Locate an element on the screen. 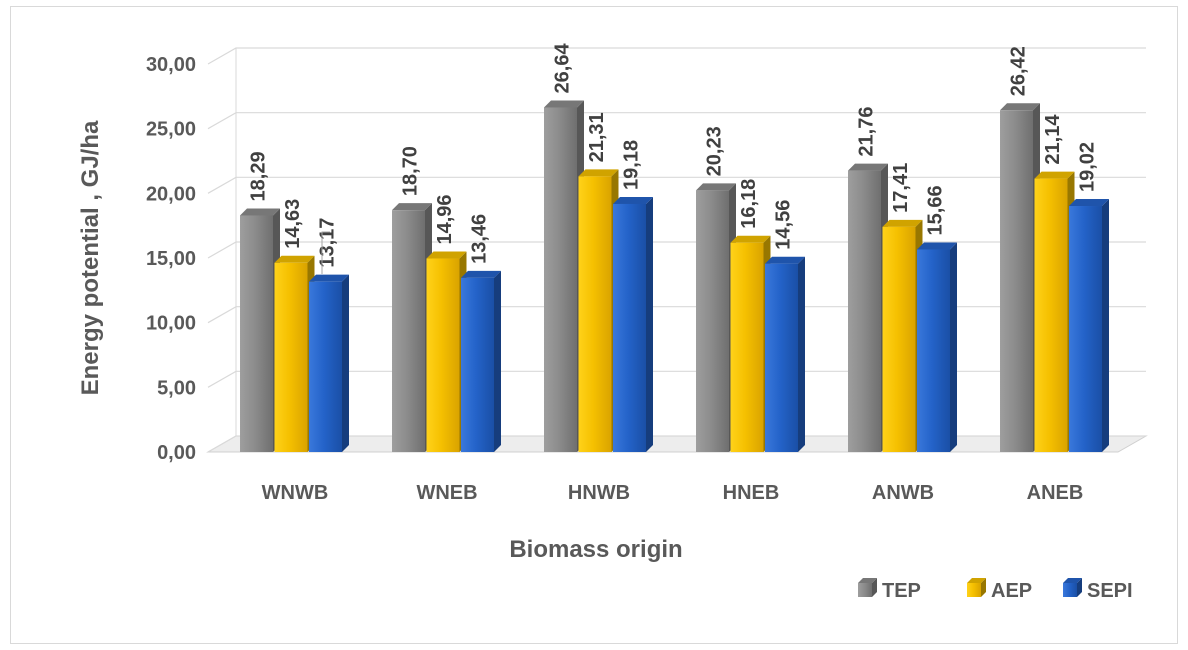  label-leader-line is located at coordinates (325, 252).